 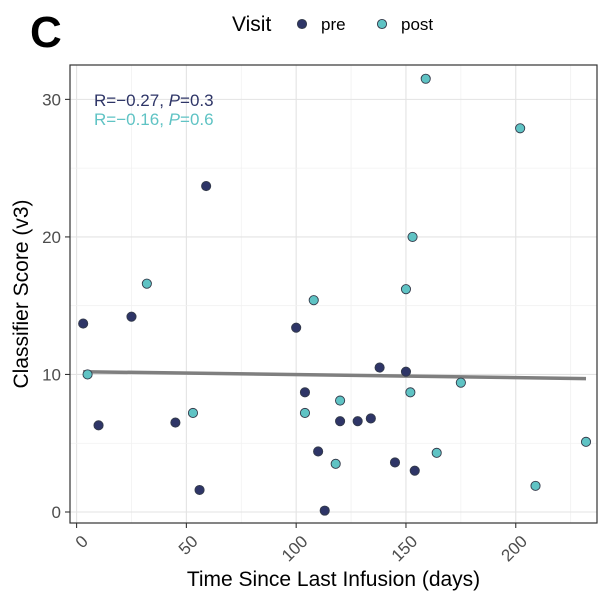 I want to click on legend-key-pre, so click(x=302, y=24).